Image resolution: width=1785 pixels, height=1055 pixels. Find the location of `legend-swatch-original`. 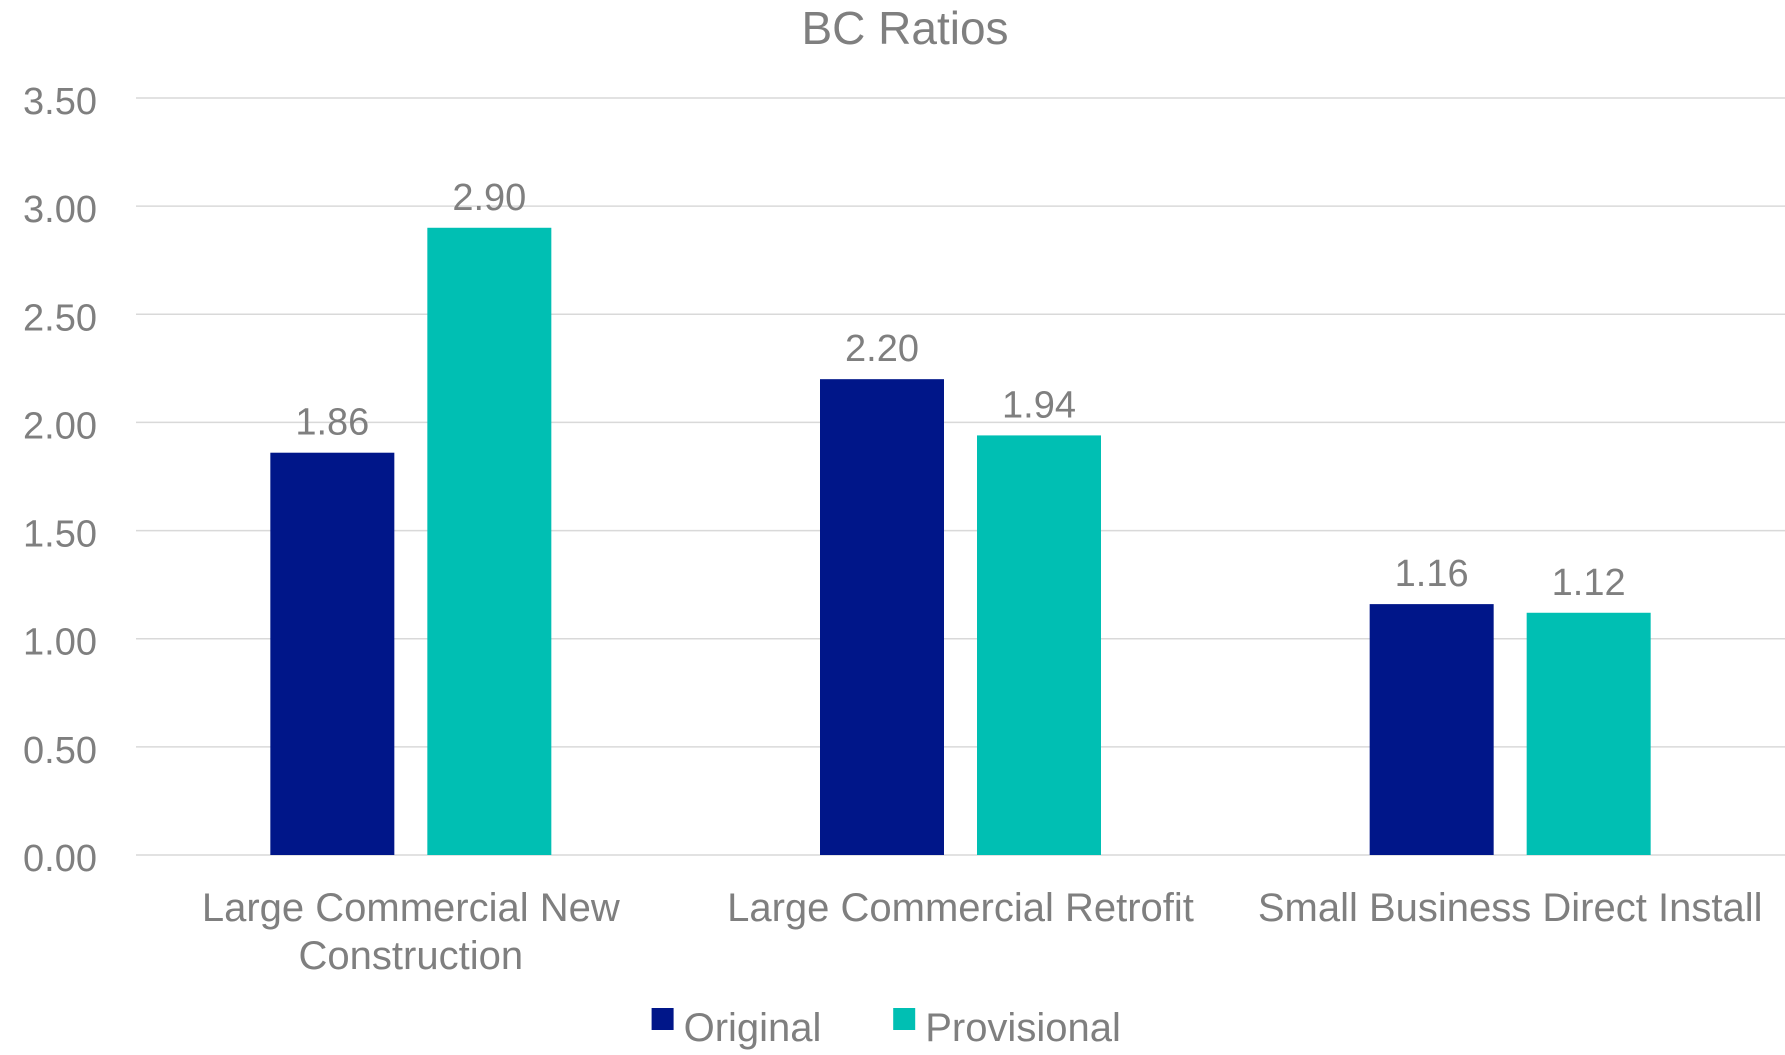

legend-swatch-original is located at coordinates (662, 1019).